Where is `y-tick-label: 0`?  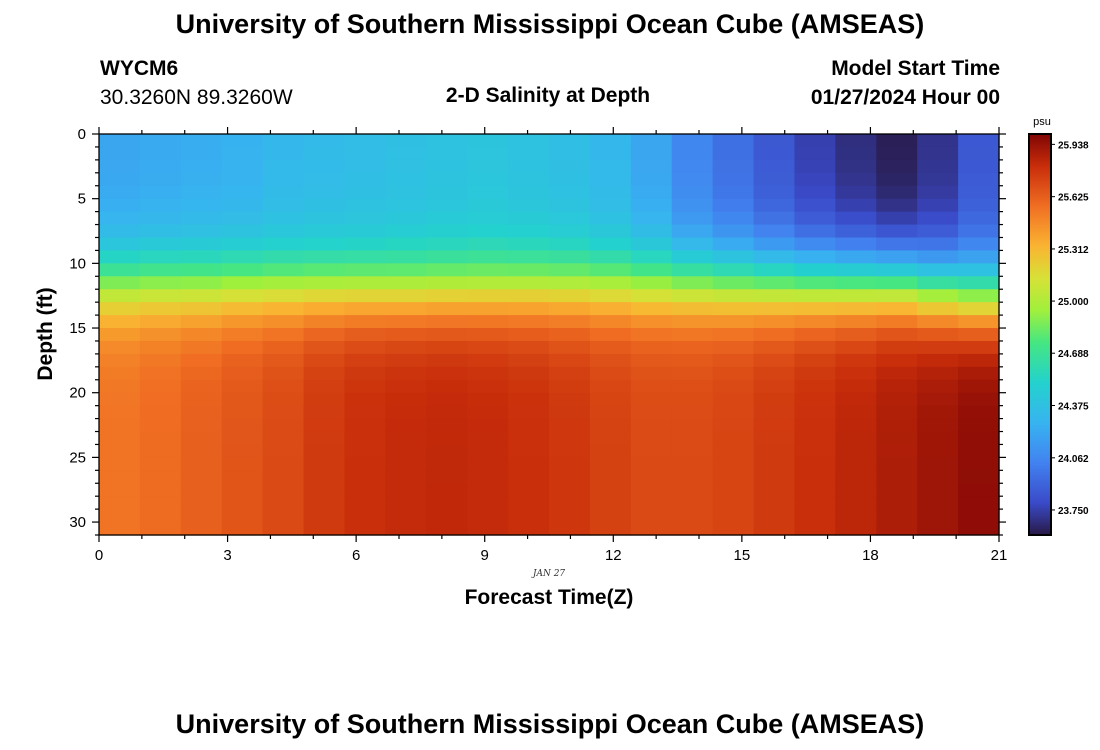
y-tick-label: 0 is located at coordinates (82, 134).